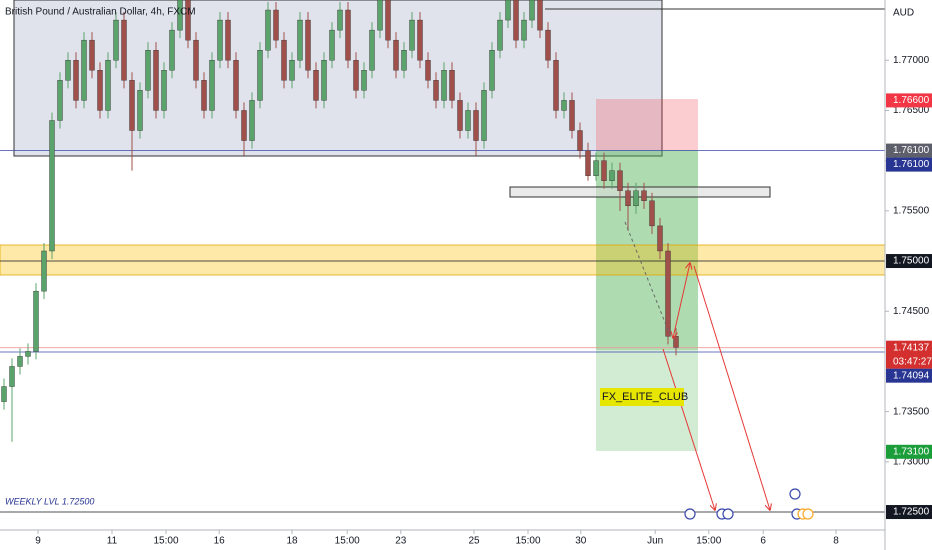  What do you see at coordinates (911, 60) in the screenshot?
I see `y-tick-label: 1.77000` at bounding box center [911, 60].